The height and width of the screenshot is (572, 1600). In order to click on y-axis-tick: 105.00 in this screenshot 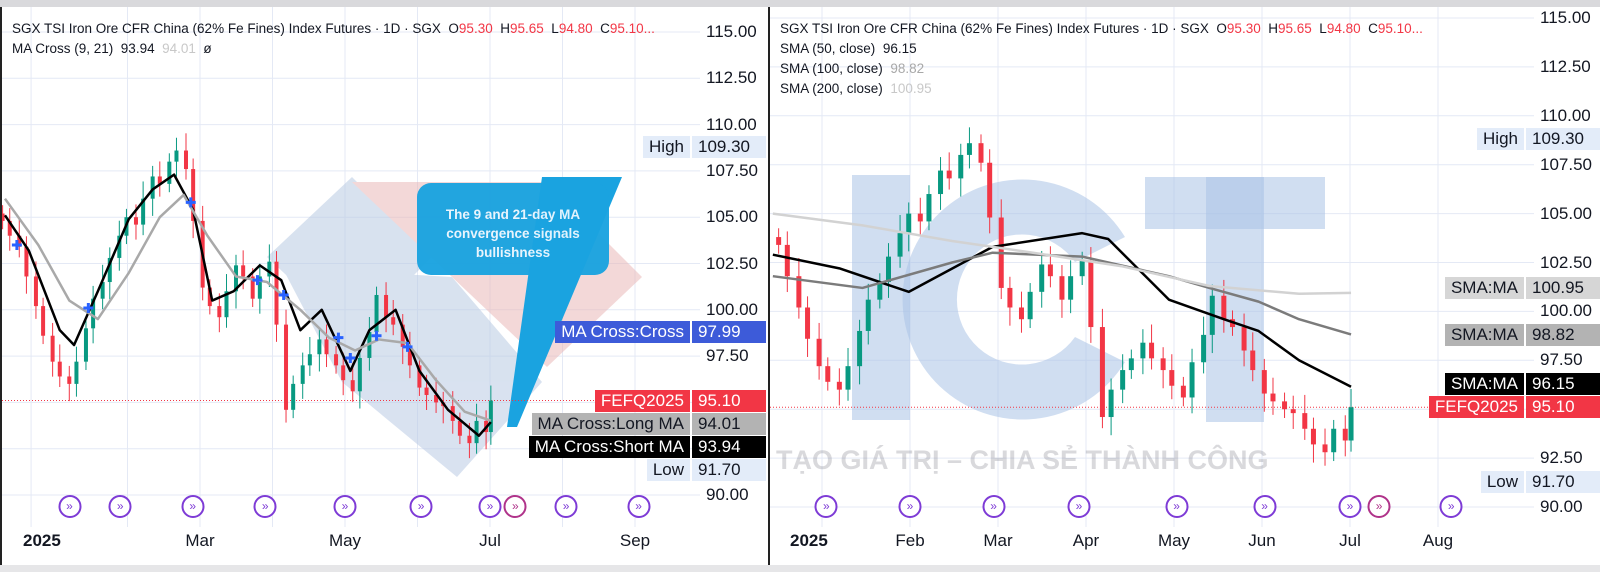, I will do `click(732, 217)`.